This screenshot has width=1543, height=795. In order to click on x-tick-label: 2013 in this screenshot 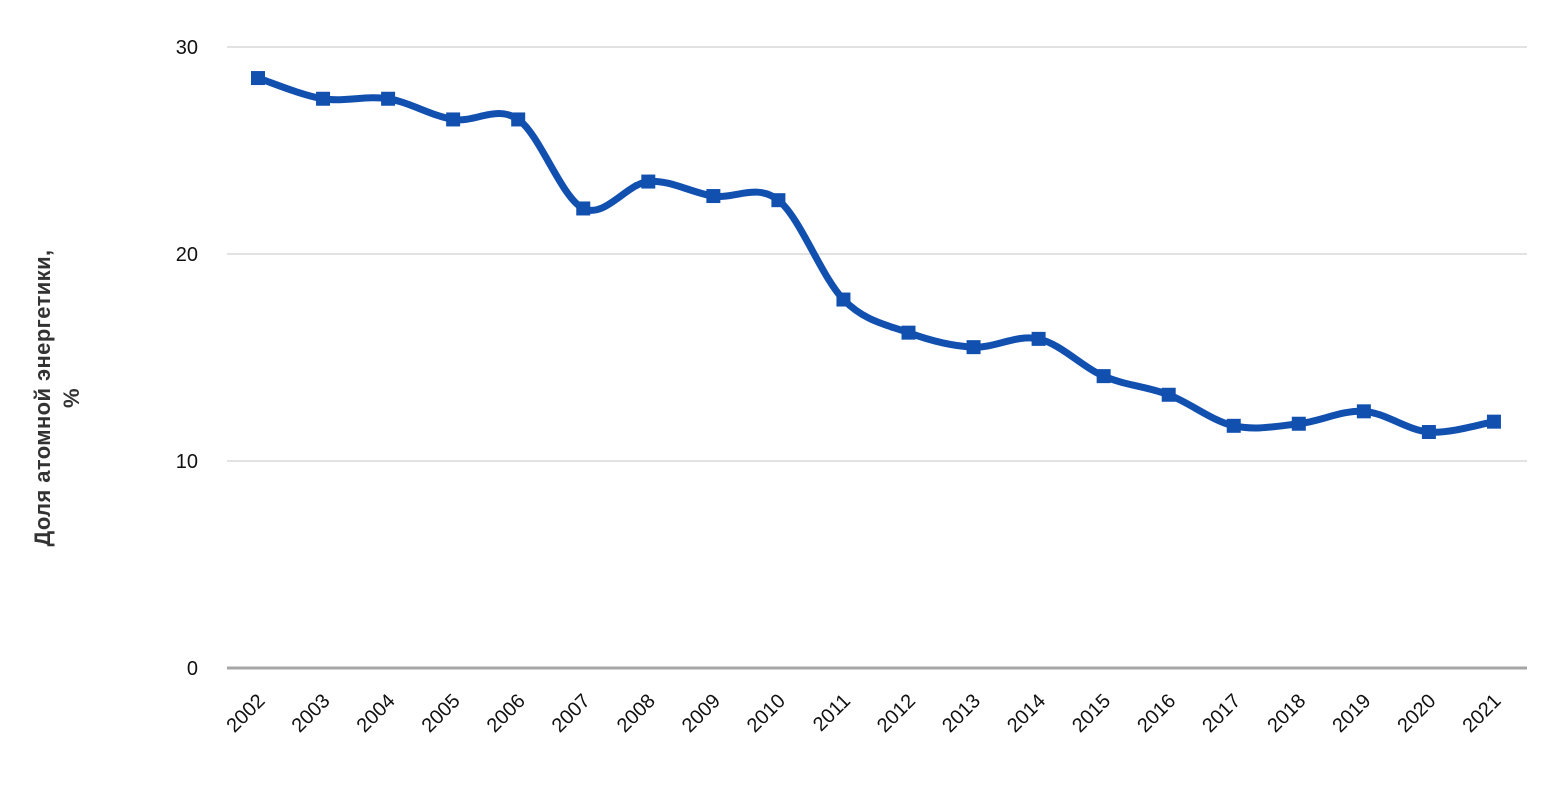, I will do `click(961, 713)`.